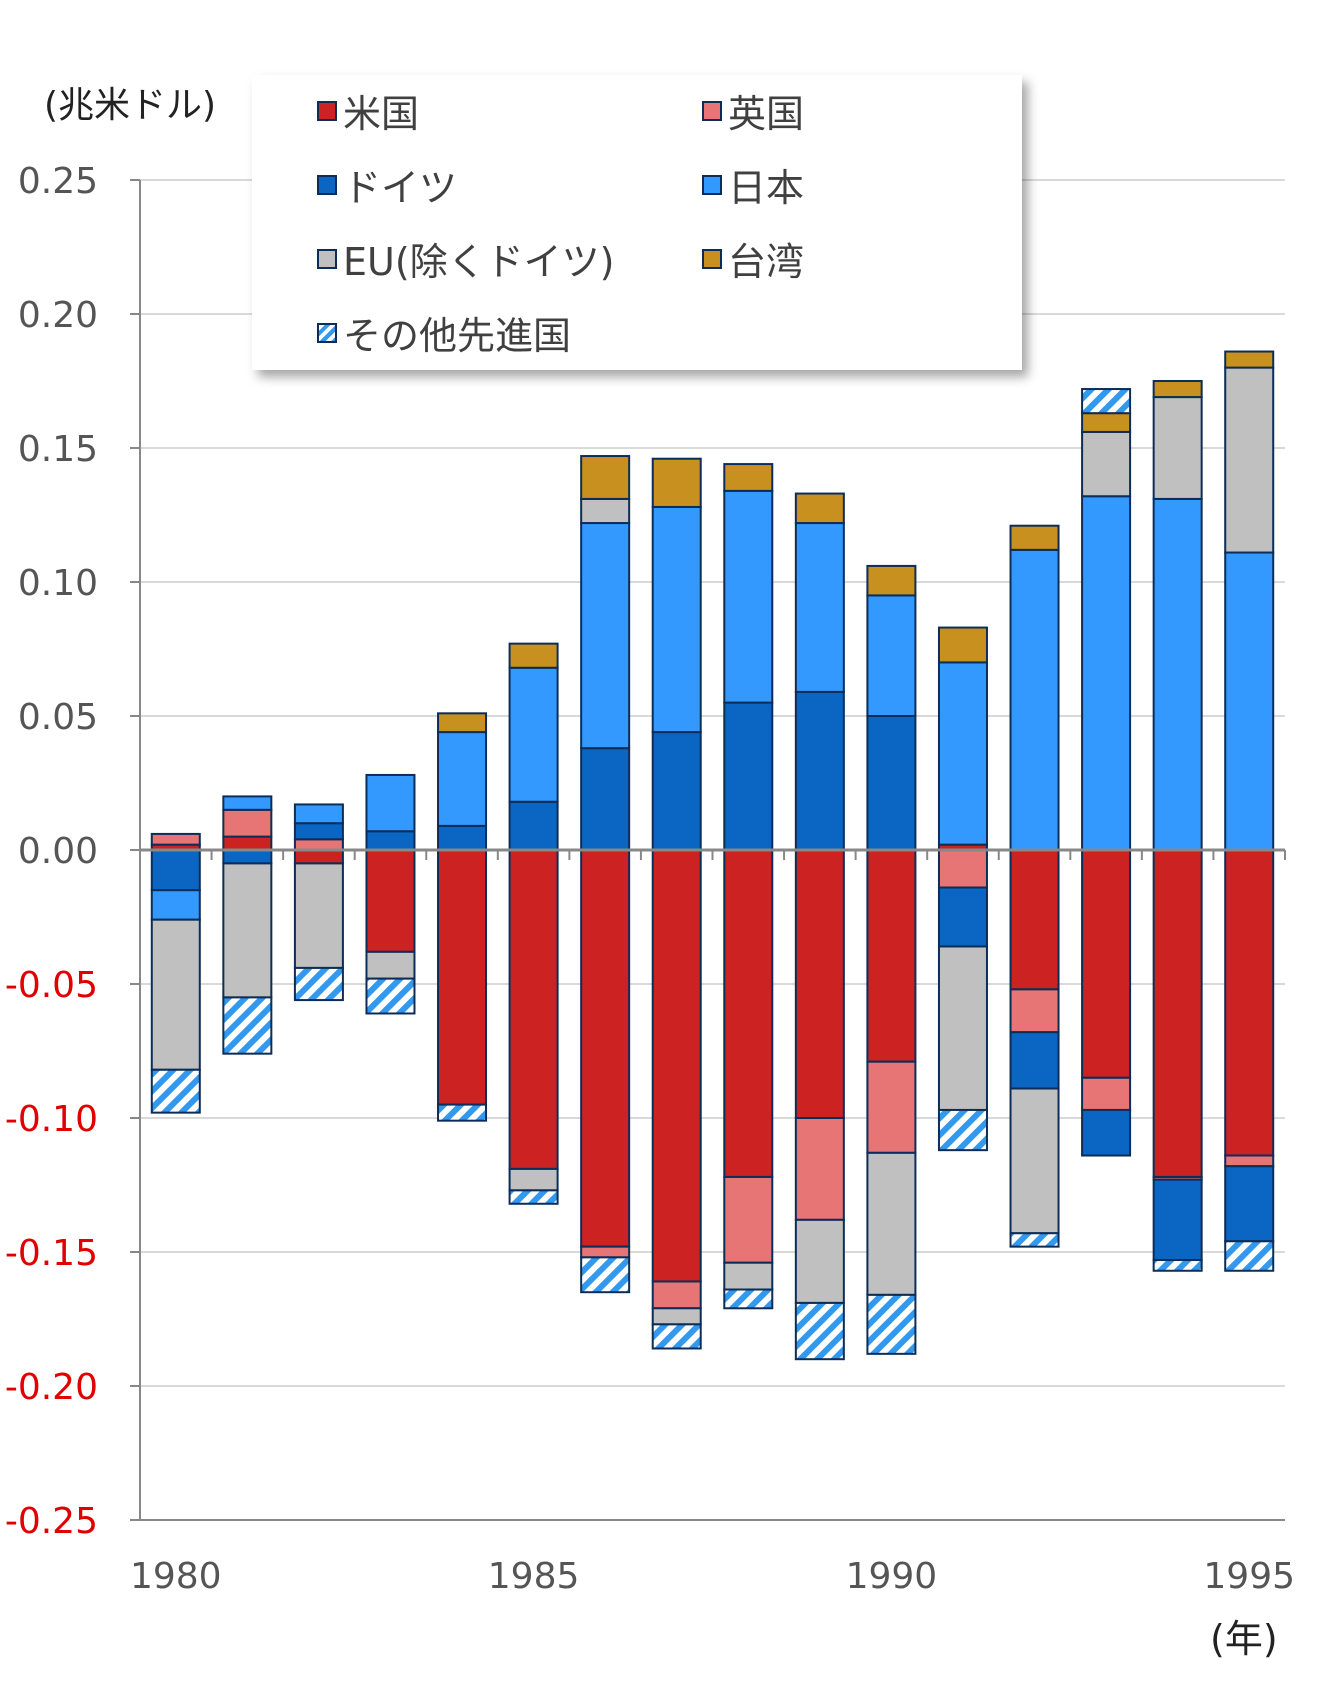  What do you see at coordinates (390, 996) in the screenshot?
I see `bar-others-1983` at bounding box center [390, 996].